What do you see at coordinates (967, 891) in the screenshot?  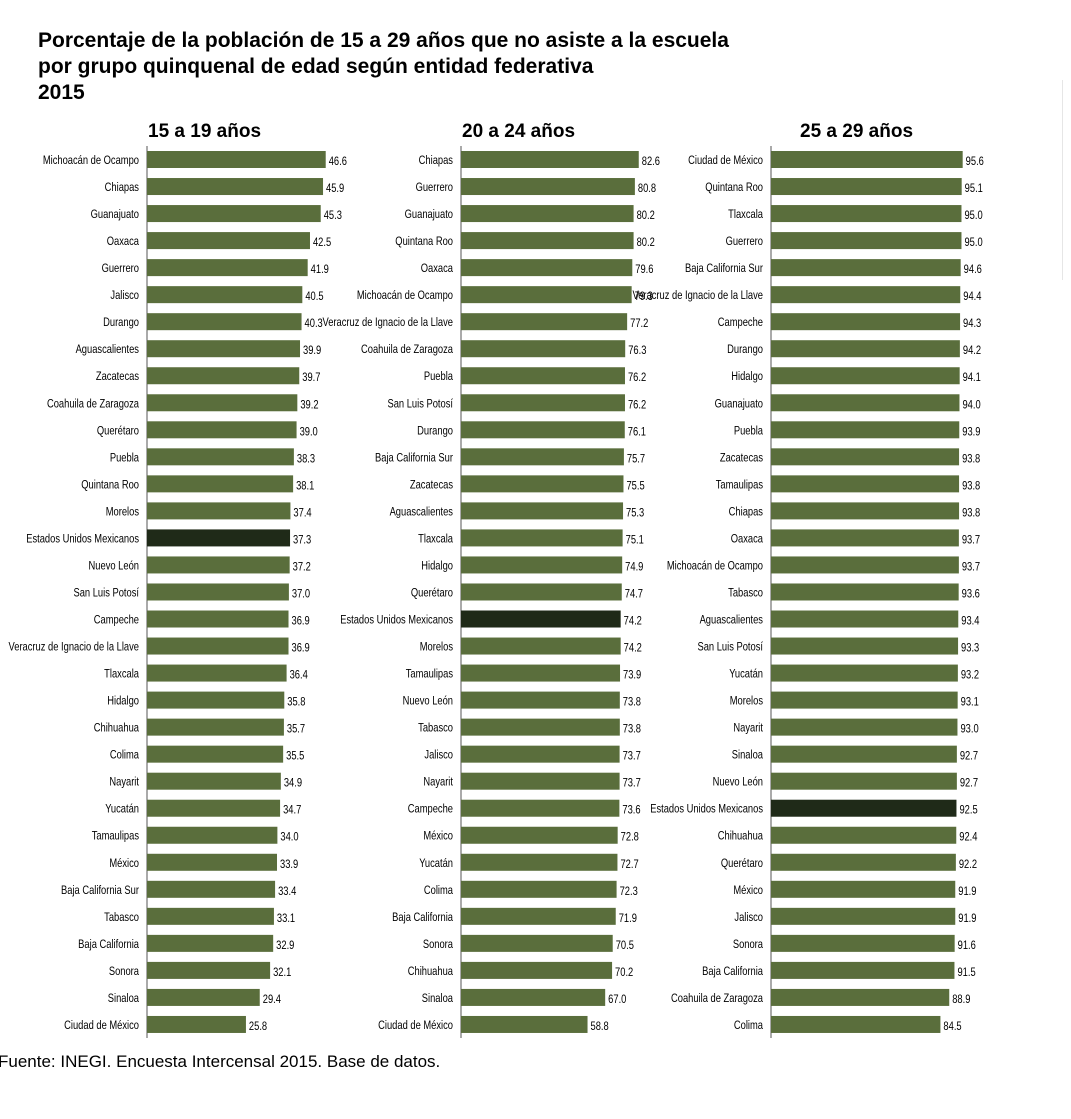 I see `value-label: 91.9` at bounding box center [967, 891].